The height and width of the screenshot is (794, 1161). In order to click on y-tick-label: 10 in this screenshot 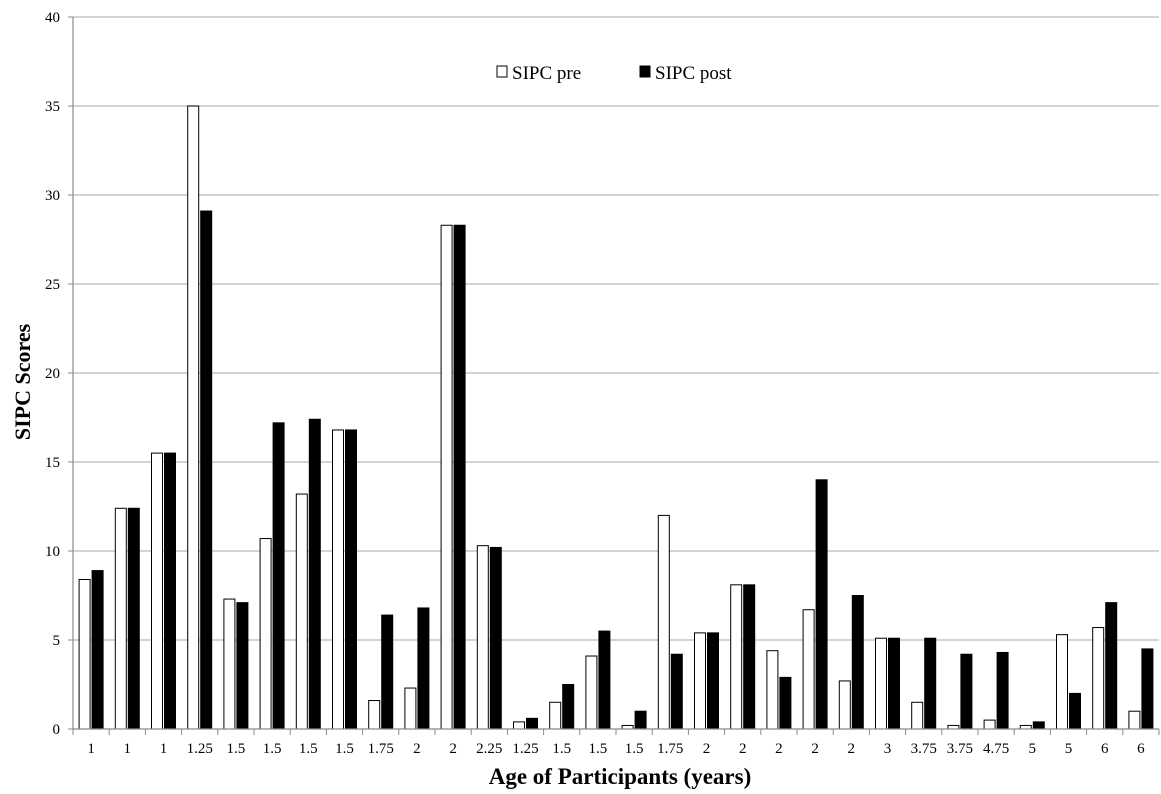, I will do `click(52, 552)`.